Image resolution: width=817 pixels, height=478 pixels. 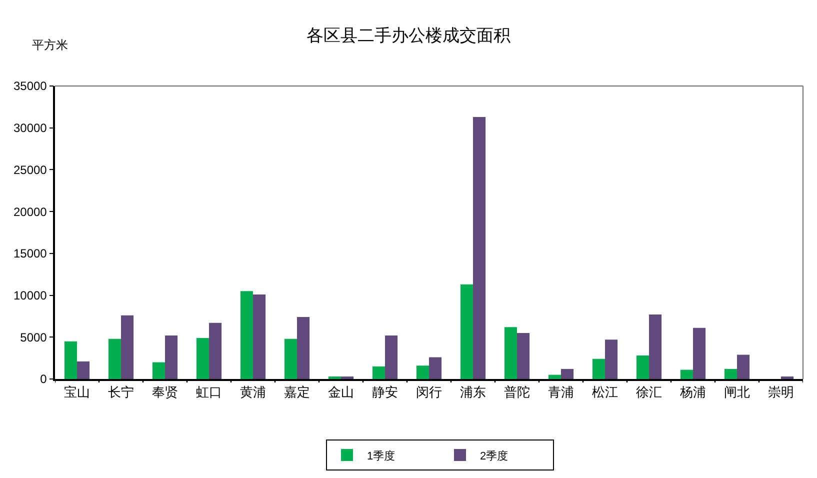 What do you see at coordinates (692, 392) in the screenshot?
I see `x-tick-label: 杨浦` at bounding box center [692, 392].